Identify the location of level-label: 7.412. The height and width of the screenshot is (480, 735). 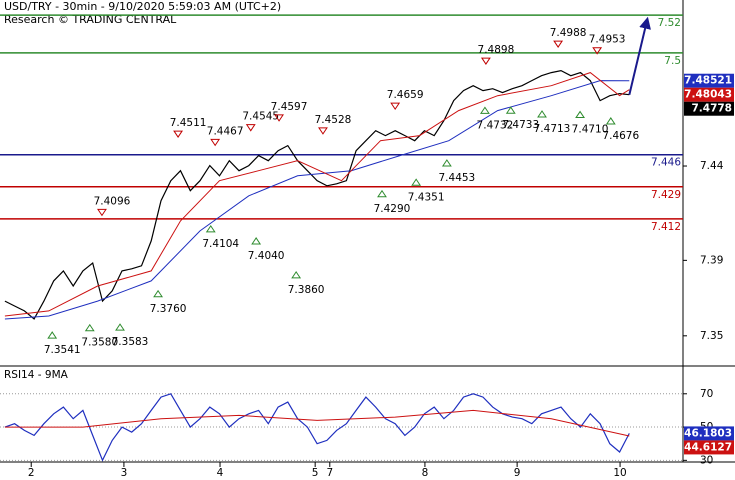
(666, 227).